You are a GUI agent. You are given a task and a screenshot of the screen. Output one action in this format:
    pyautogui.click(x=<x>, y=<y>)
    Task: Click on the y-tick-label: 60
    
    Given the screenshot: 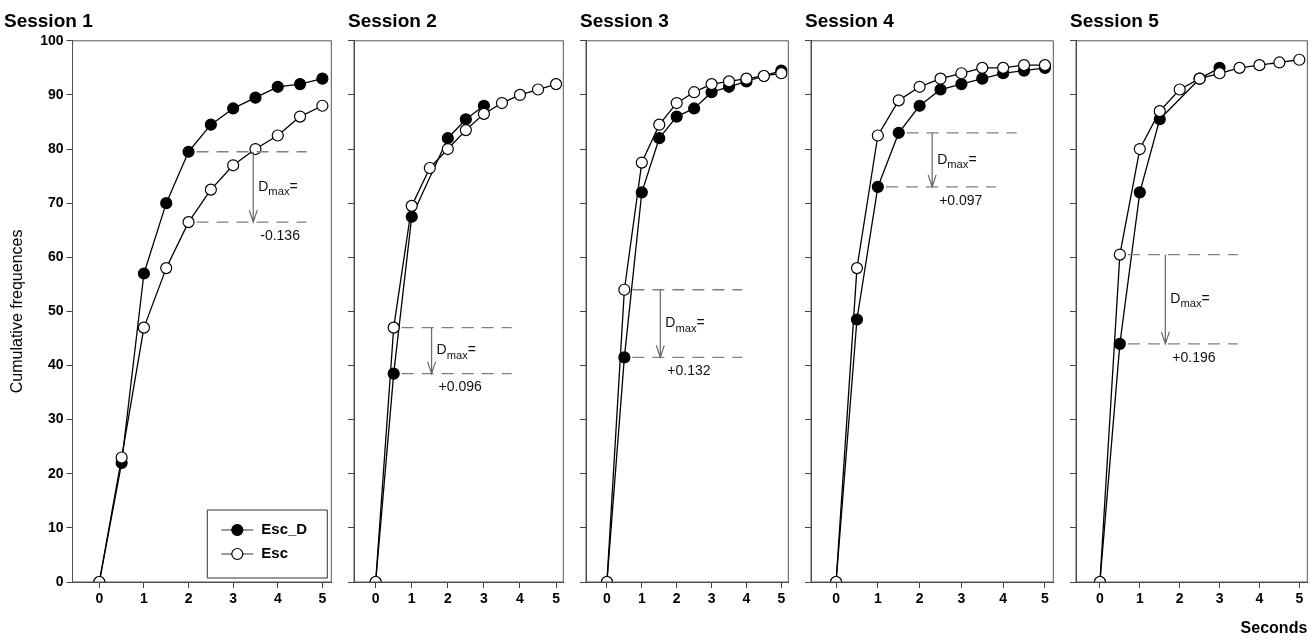 What is the action you would take?
    pyautogui.click(x=55, y=256)
    